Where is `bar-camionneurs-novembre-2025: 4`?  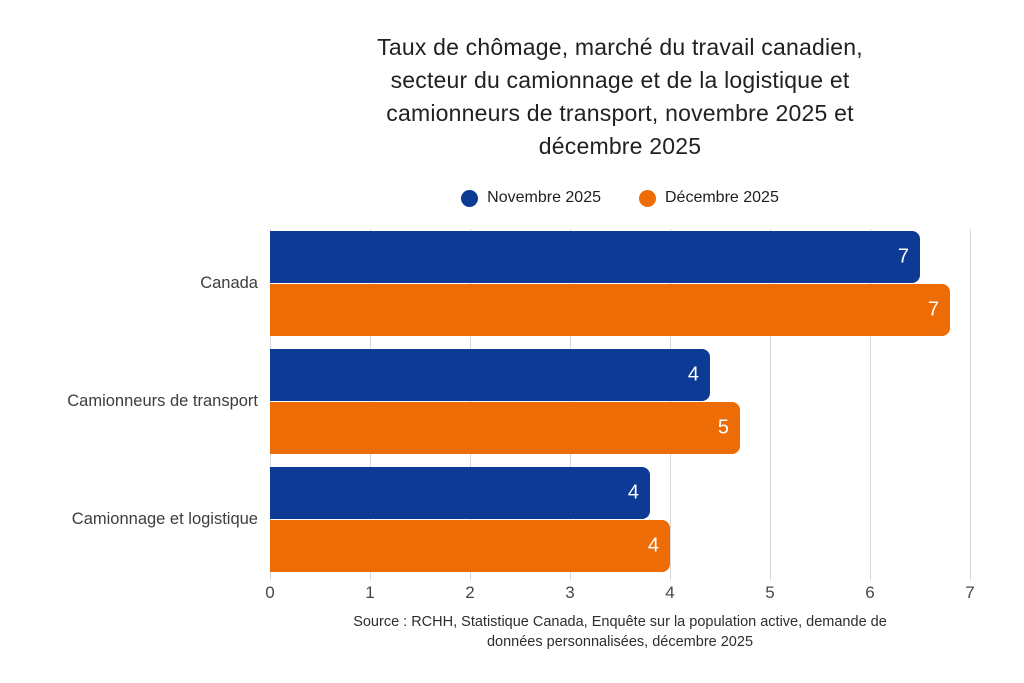 bar-camionneurs-novembre-2025: 4 is located at coordinates (490, 375).